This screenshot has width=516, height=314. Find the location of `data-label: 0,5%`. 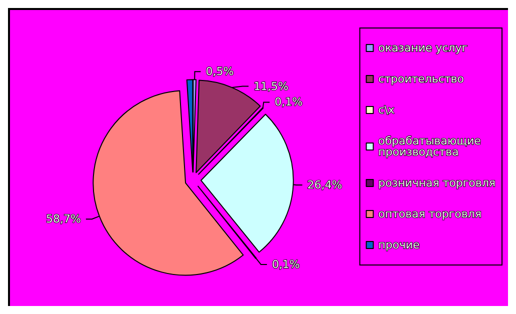

data-label: 0,5% is located at coordinates (220, 71).